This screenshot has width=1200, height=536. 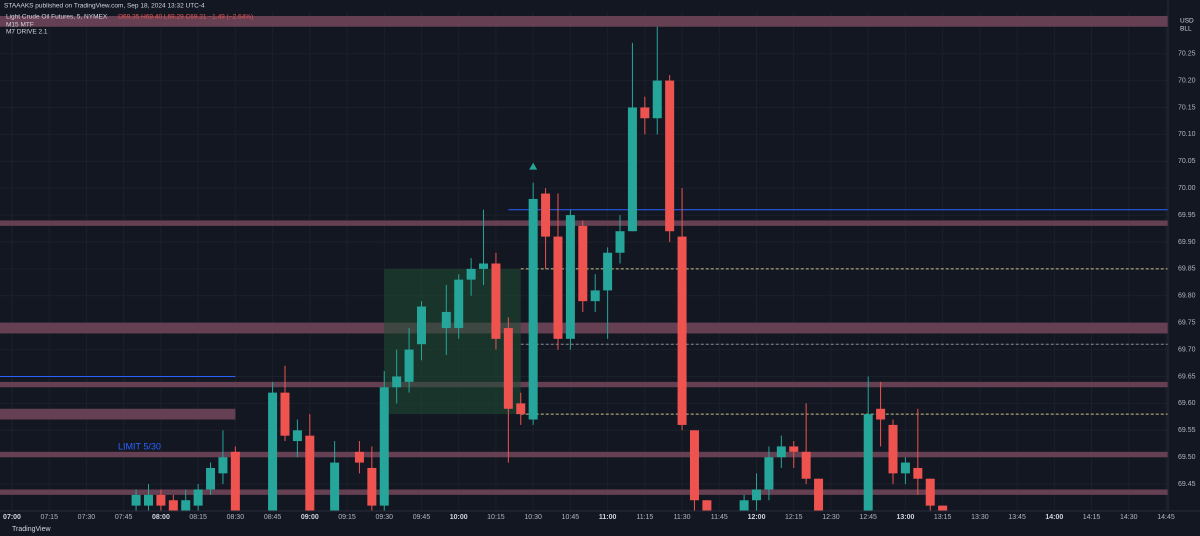 What do you see at coordinates (1187, 457) in the screenshot?
I see `y-tick-label: 69.50` at bounding box center [1187, 457].